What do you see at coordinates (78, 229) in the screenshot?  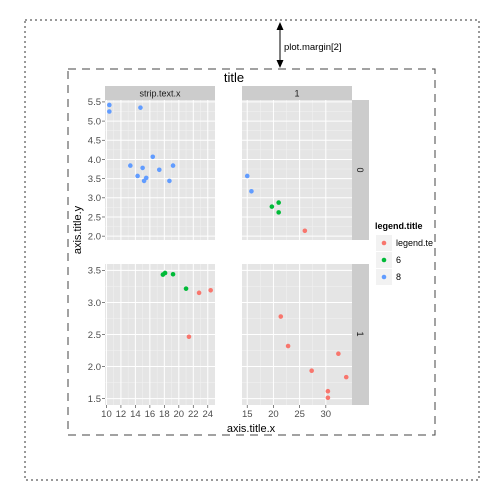 I see `y-axis-title: axis.title.y` at bounding box center [78, 229].